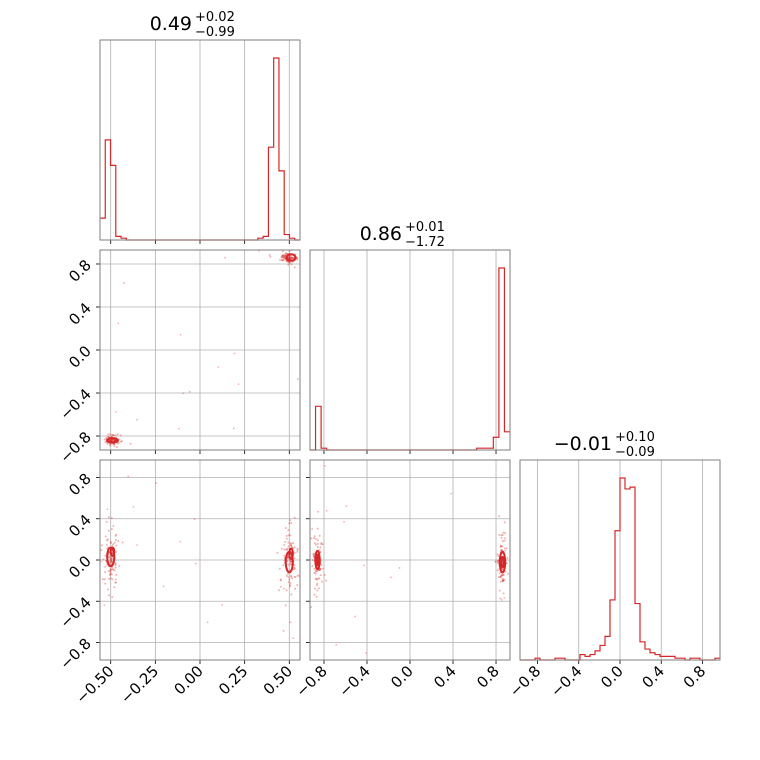 Image resolution: width=760 pixels, height=760 pixels. Describe the element at coordinates (695, 677) in the screenshot. I see `x-tick-label: 0.8` at that location.